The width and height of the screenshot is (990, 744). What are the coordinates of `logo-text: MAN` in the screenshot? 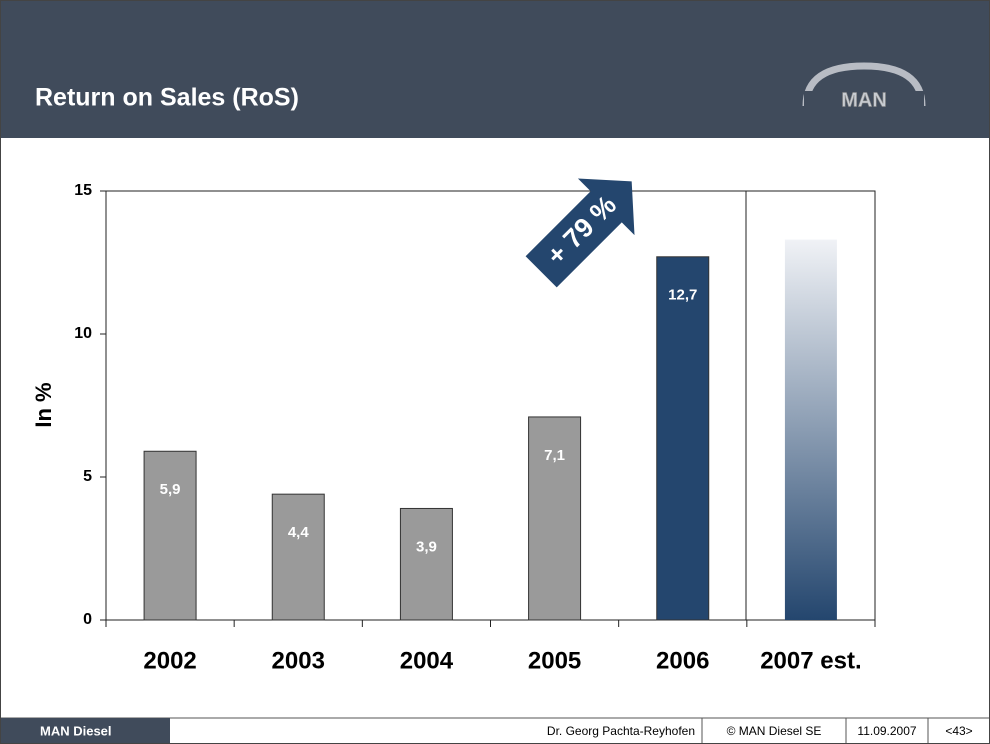 It's located at (864, 100).